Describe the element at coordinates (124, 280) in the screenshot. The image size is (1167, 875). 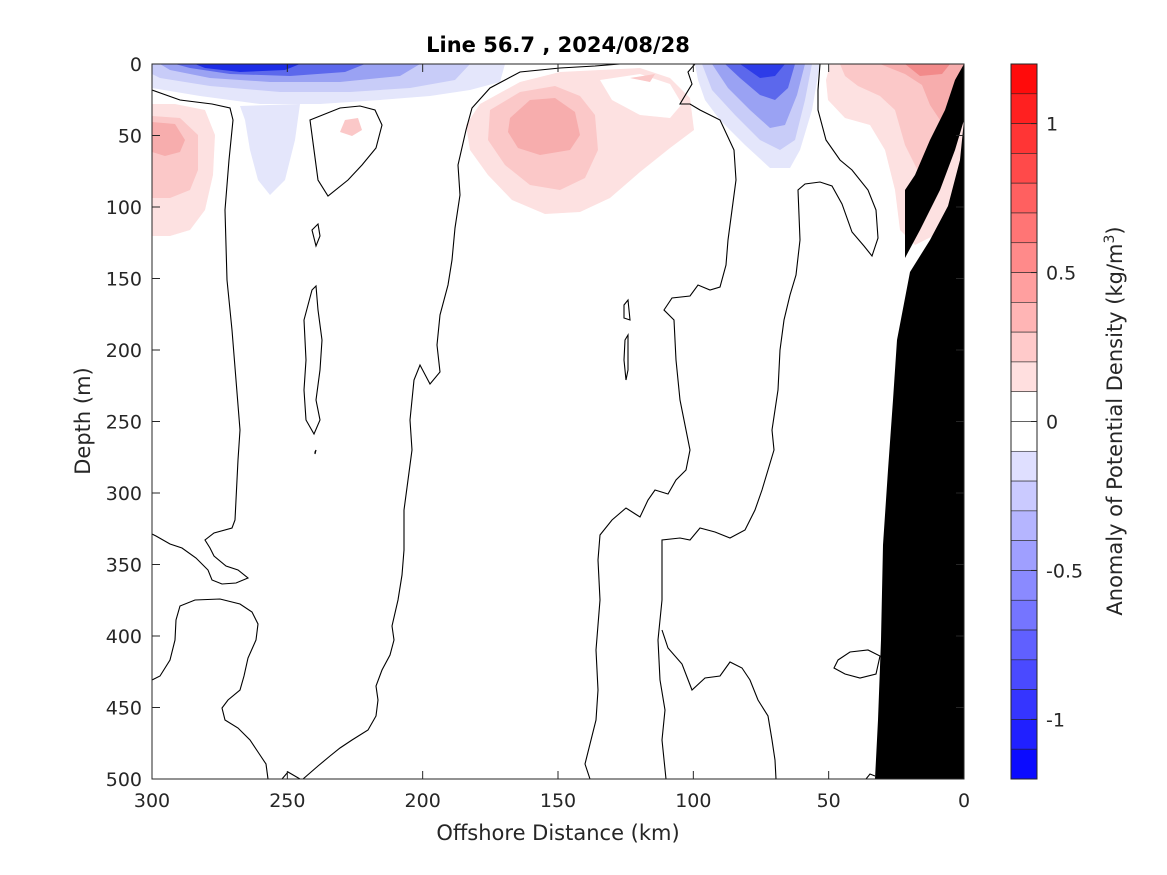
I see `y-tick-label: 150` at that location.